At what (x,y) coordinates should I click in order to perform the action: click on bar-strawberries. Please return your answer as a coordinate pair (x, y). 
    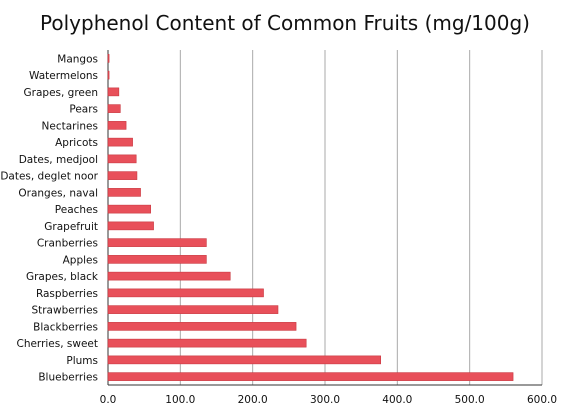
    Looking at the image, I should click on (193, 309).